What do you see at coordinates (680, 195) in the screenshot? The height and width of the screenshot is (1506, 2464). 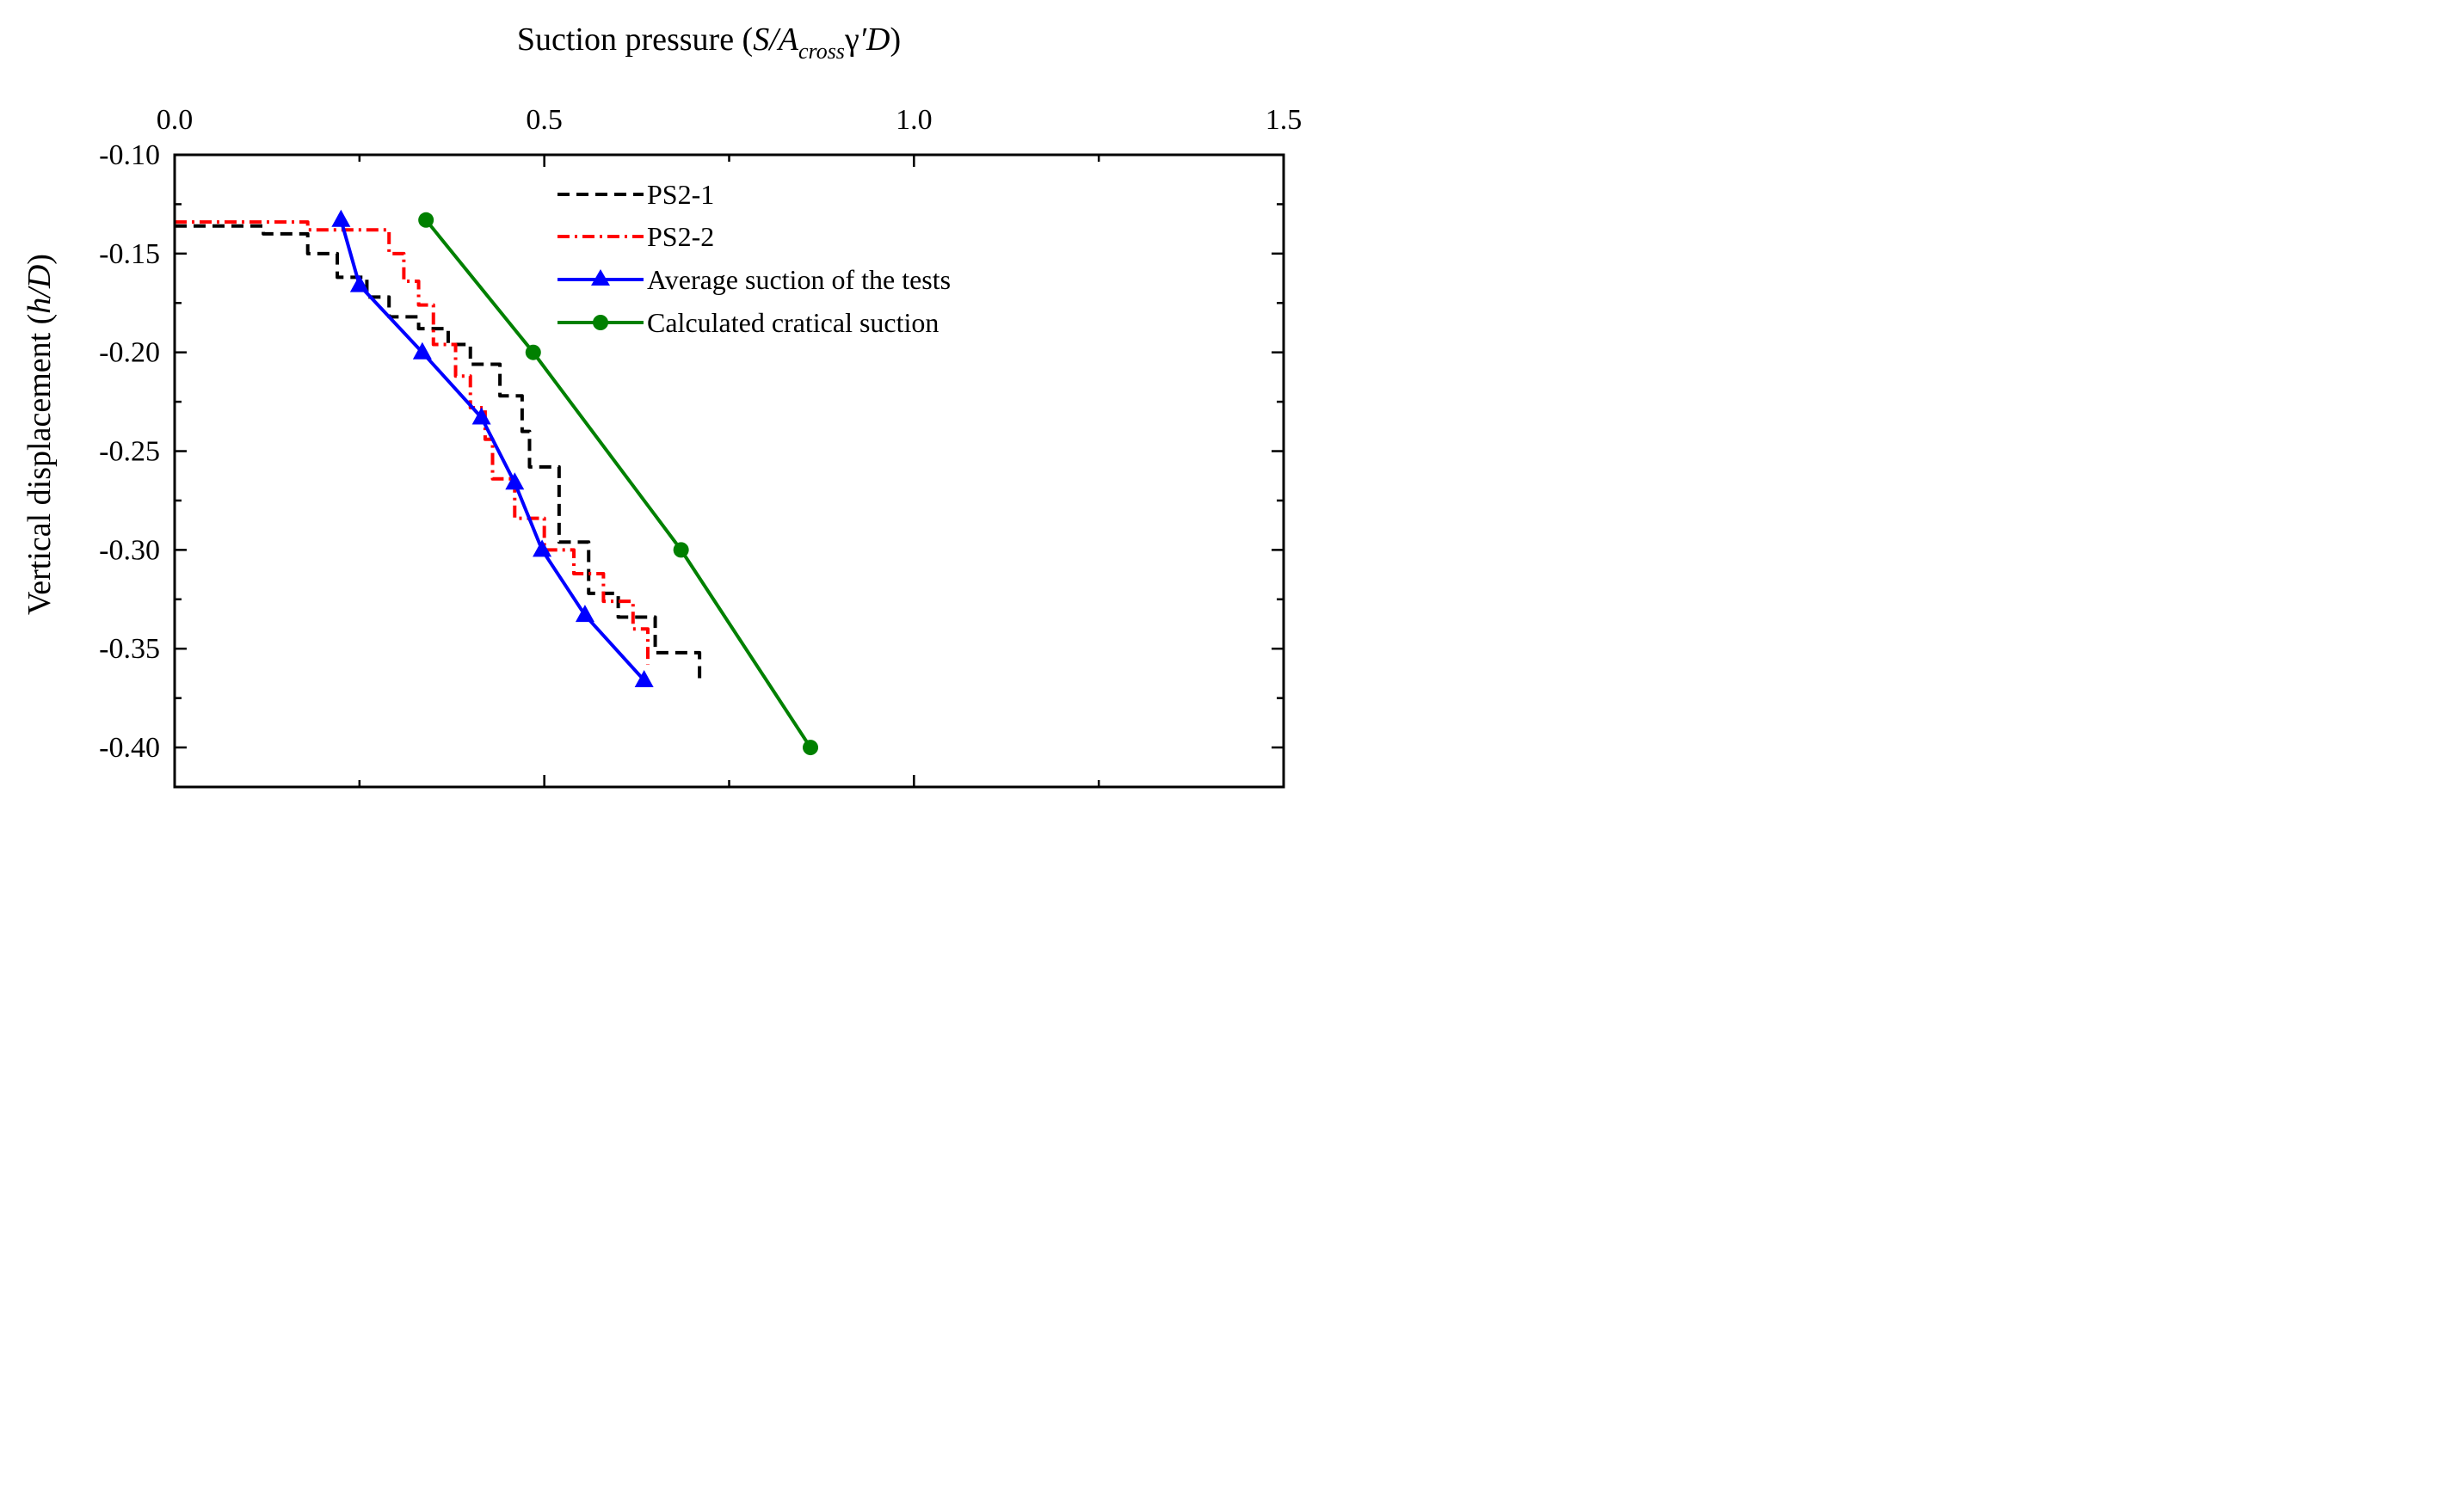 I see `legend-label-ps2-1: PS2-1` at bounding box center [680, 195].